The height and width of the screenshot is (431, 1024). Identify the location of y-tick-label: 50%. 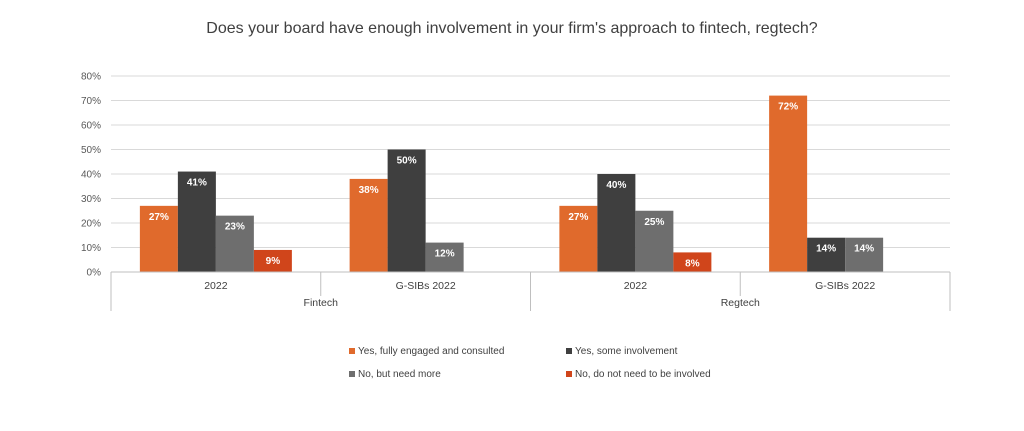
(91, 150).